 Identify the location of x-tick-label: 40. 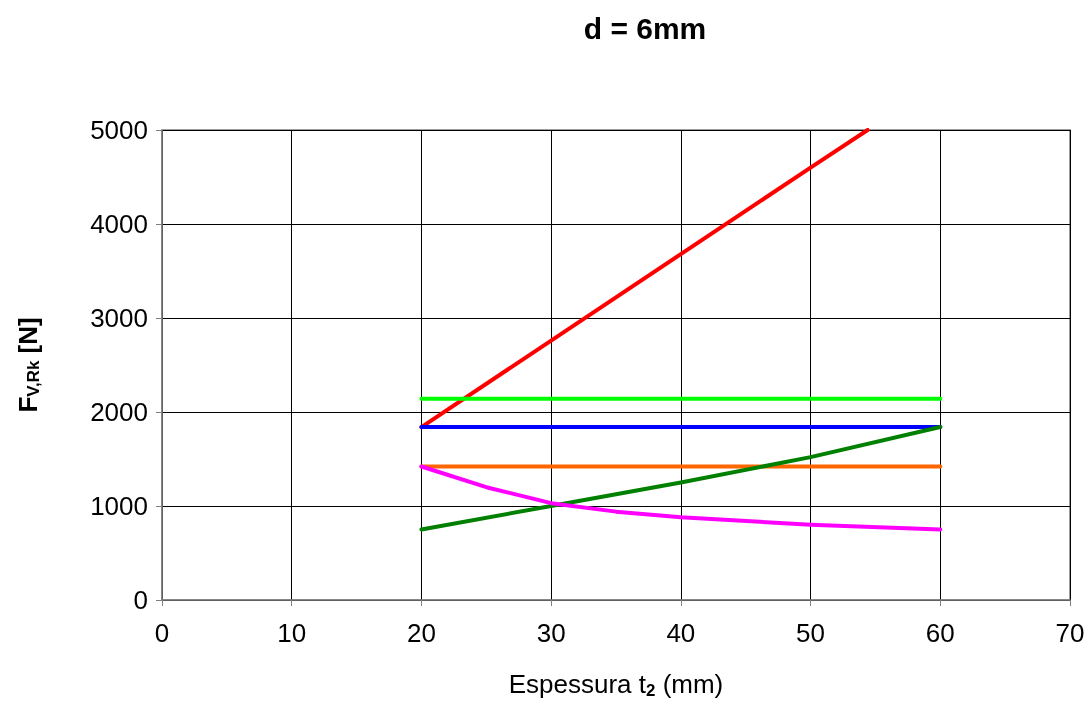
(681, 633).